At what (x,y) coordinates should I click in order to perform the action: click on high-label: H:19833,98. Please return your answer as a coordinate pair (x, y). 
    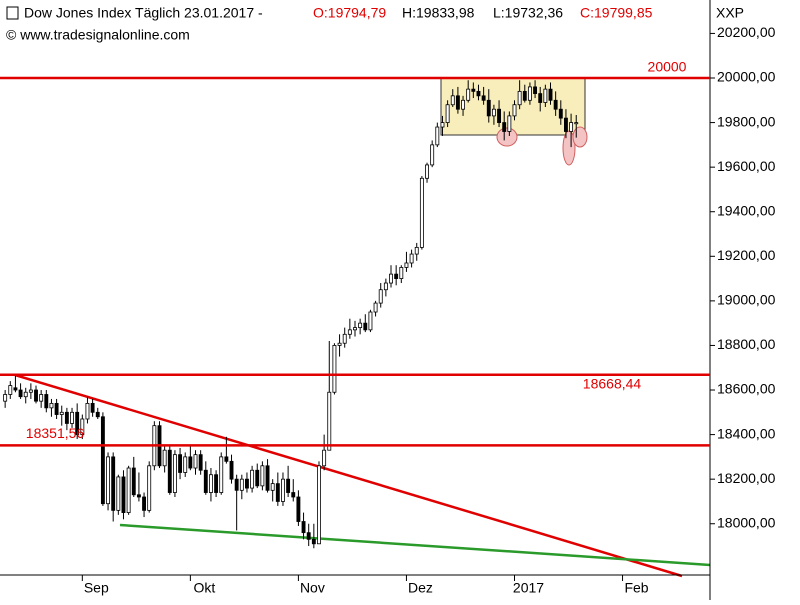
    Looking at the image, I should click on (438, 13).